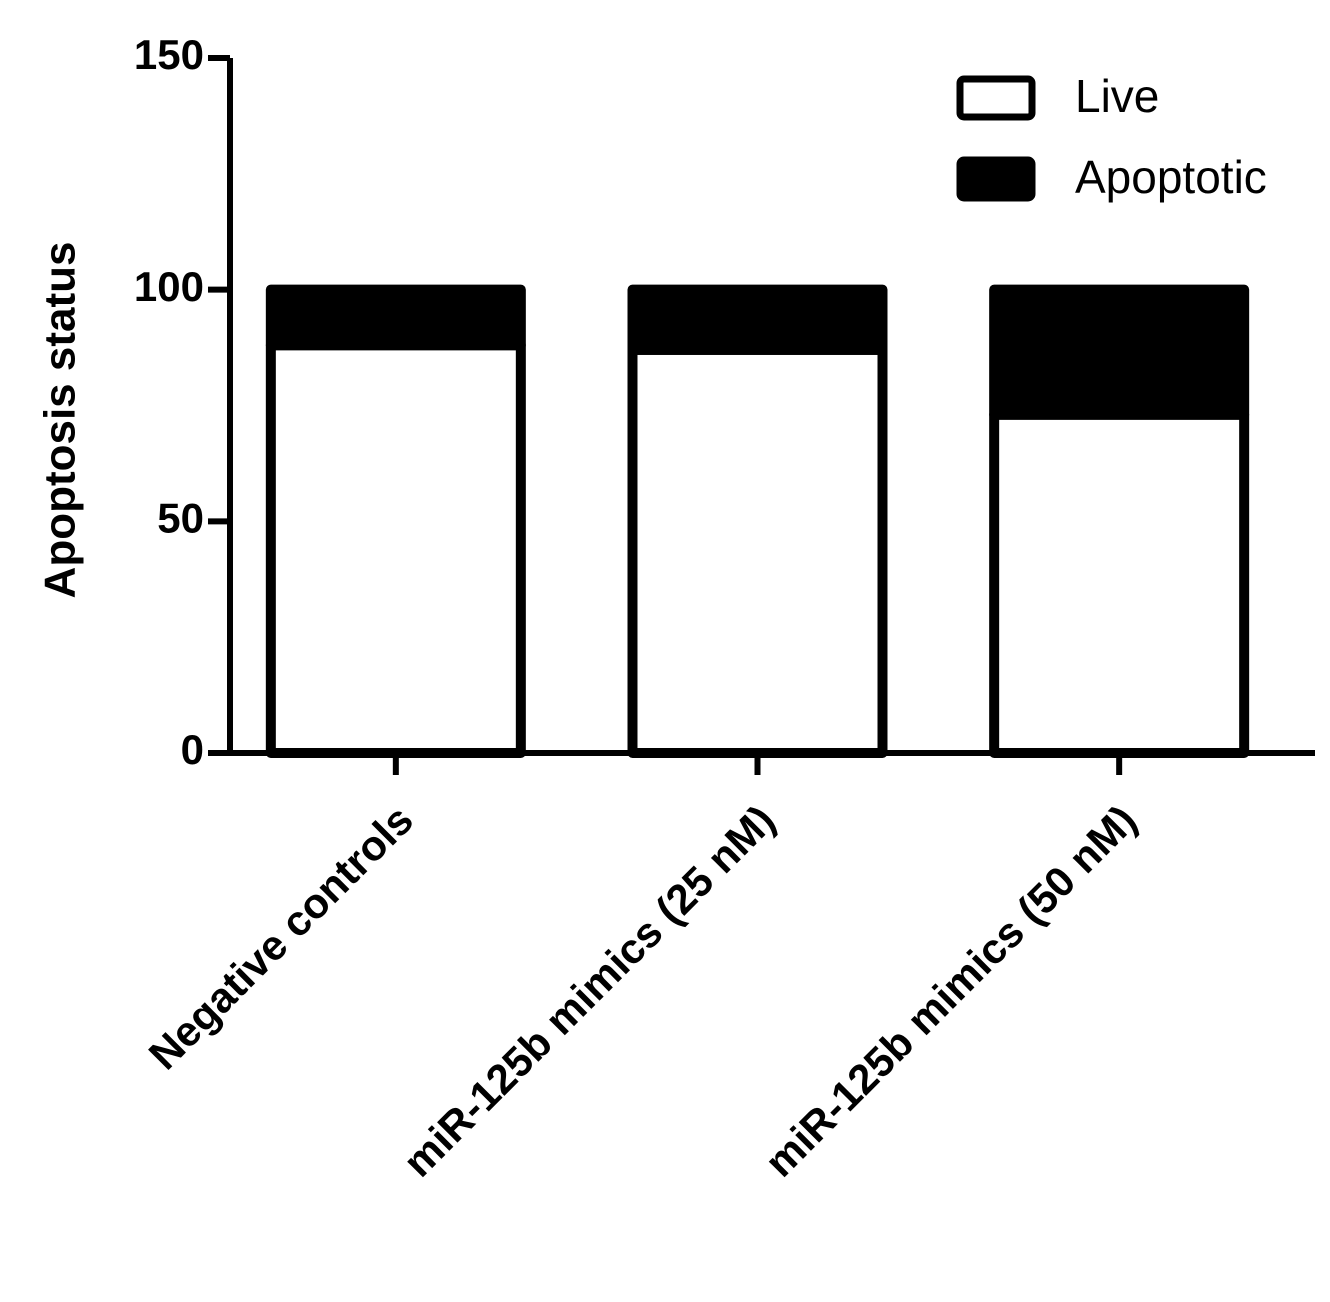 This screenshot has width=1330, height=1302. What do you see at coordinates (281, 937) in the screenshot?
I see `x-tick-label: Negative controls` at bounding box center [281, 937].